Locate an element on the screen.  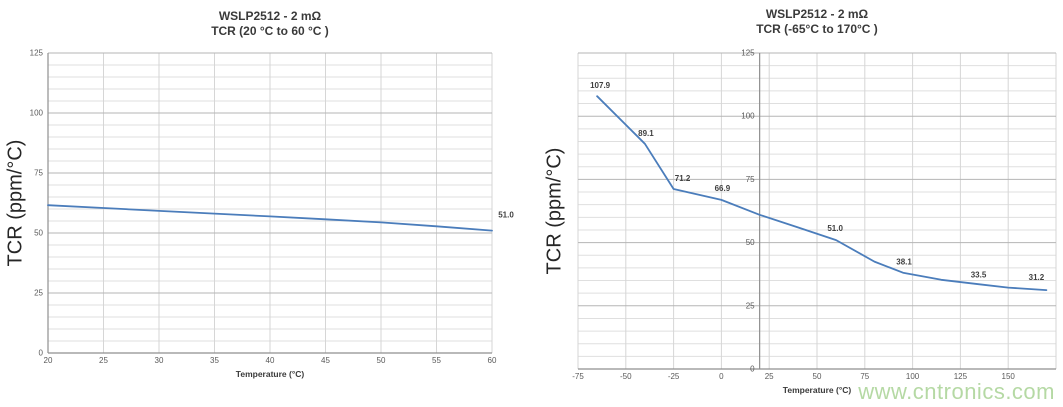
x-tick-label: 60 is located at coordinates (492, 360).